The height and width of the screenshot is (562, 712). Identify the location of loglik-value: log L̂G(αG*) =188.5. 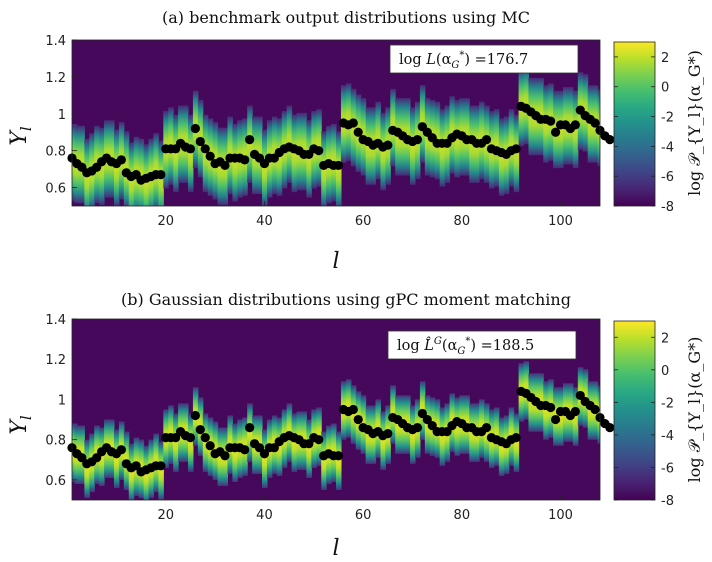
(465, 346).